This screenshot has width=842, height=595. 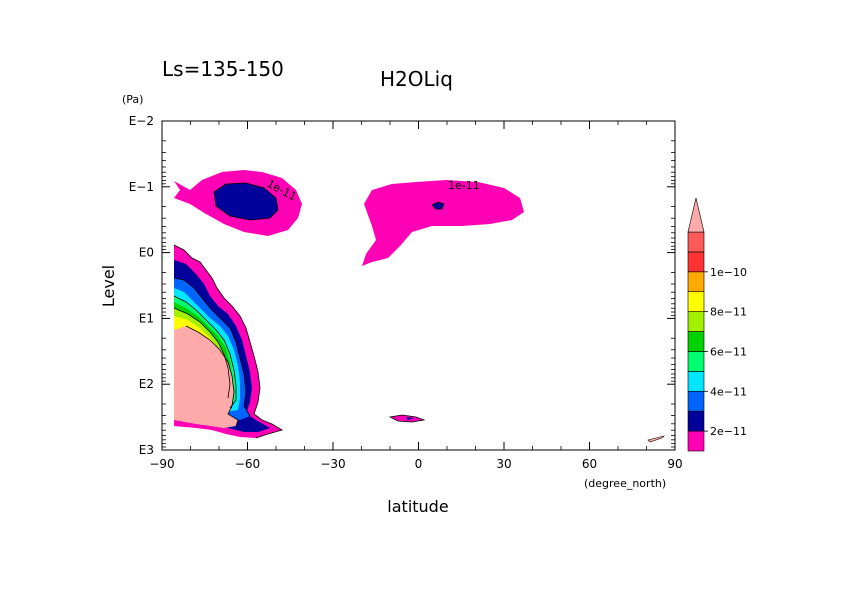 What do you see at coordinates (247, 464) in the screenshot?
I see `x-tick-label: −60` at bounding box center [247, 464].